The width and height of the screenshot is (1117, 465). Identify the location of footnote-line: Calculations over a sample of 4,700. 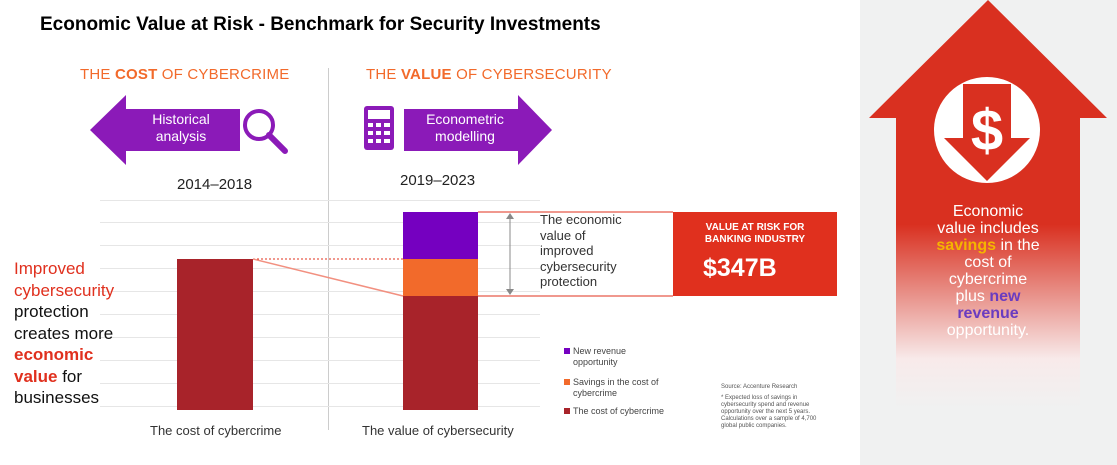
(769, 419).